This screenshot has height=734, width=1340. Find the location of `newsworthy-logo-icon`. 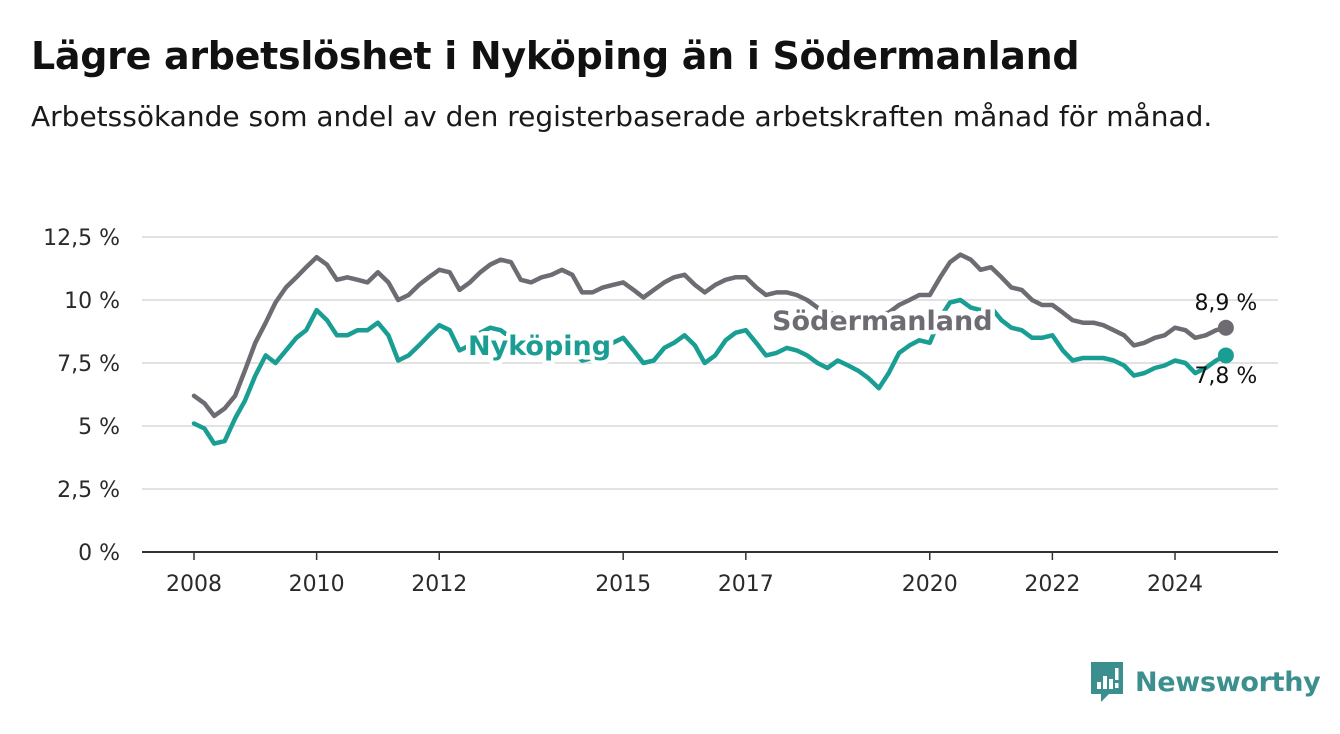

newsworthy-logo-icon is located at coordinates (1107, 682).